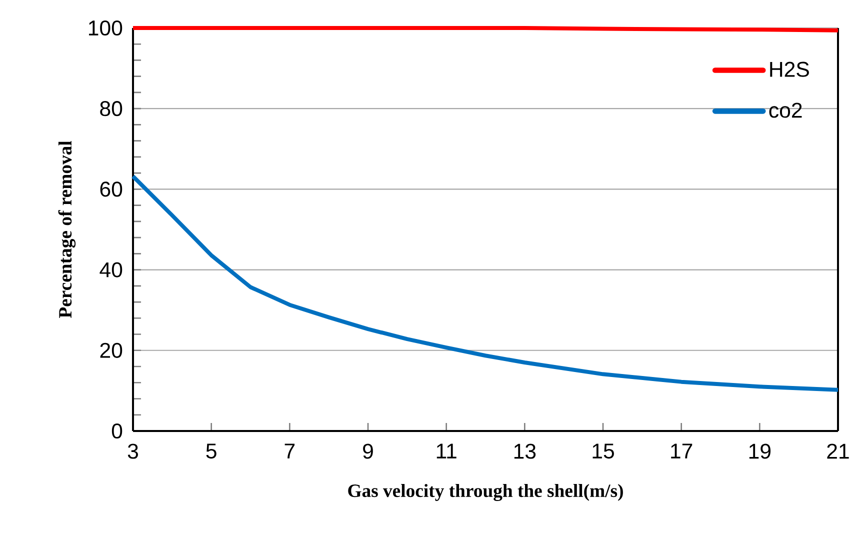 This screenshot has height=545, width=858. What do you see at coordinates (111, 189) in the screenshot?
I see `y-tick-label: 60` at bounding box center [111, 189].